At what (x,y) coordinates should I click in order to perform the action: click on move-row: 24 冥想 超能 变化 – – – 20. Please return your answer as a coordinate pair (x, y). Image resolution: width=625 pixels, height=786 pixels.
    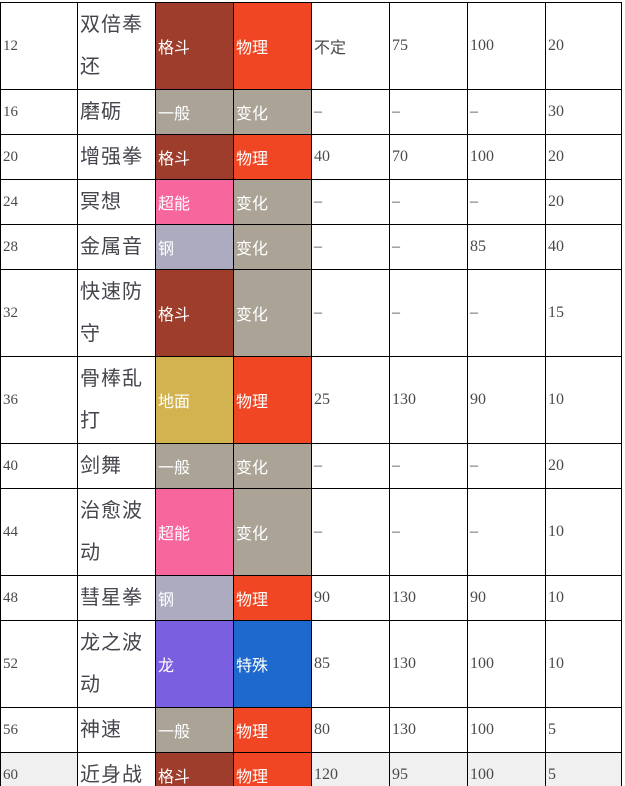
    Looking at the image, I should click on (311, 202).